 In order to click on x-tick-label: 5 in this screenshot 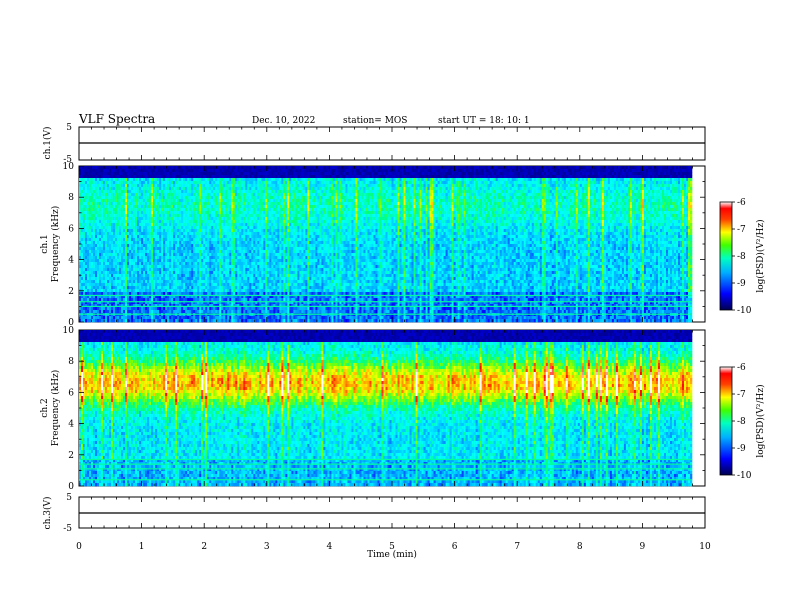, I will do `click(392, 547)`.